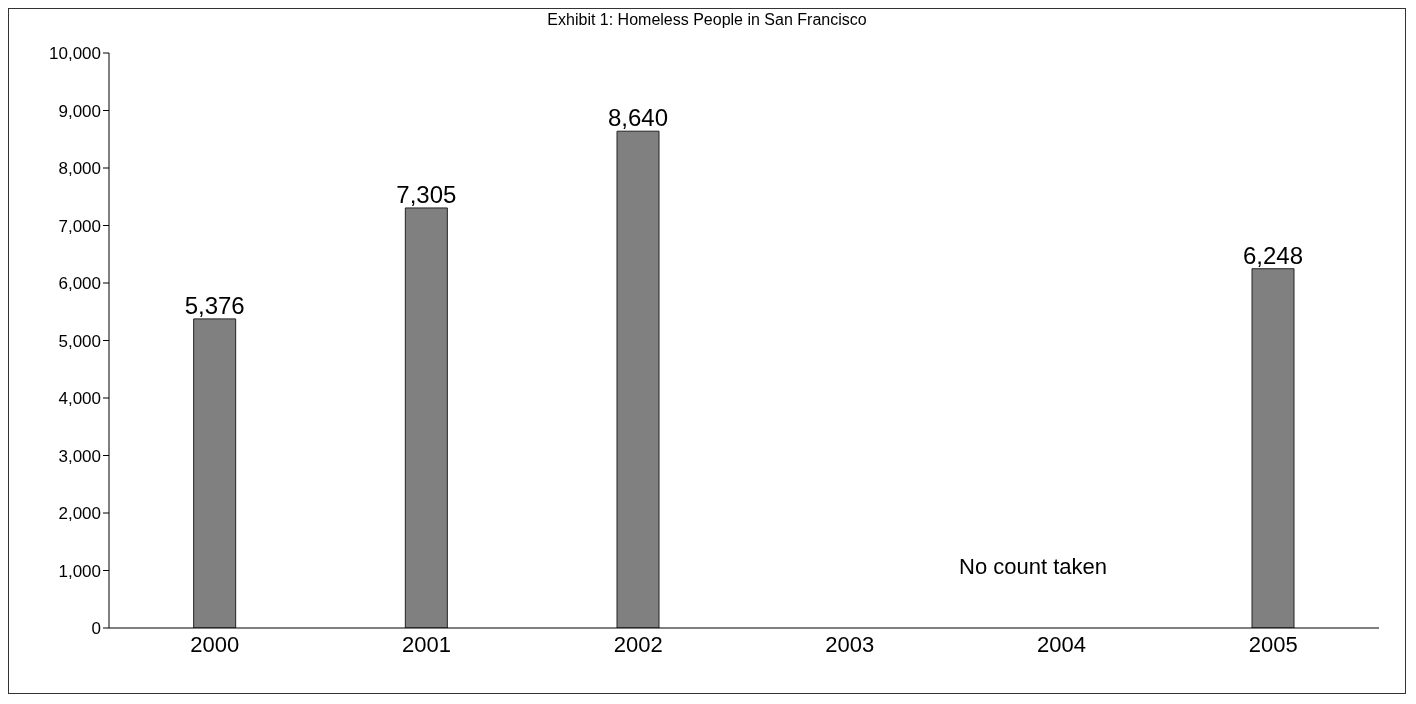  I want to click on chart-title: Exhibit 1: Homeless People in San Francisco, so click(707, 20).